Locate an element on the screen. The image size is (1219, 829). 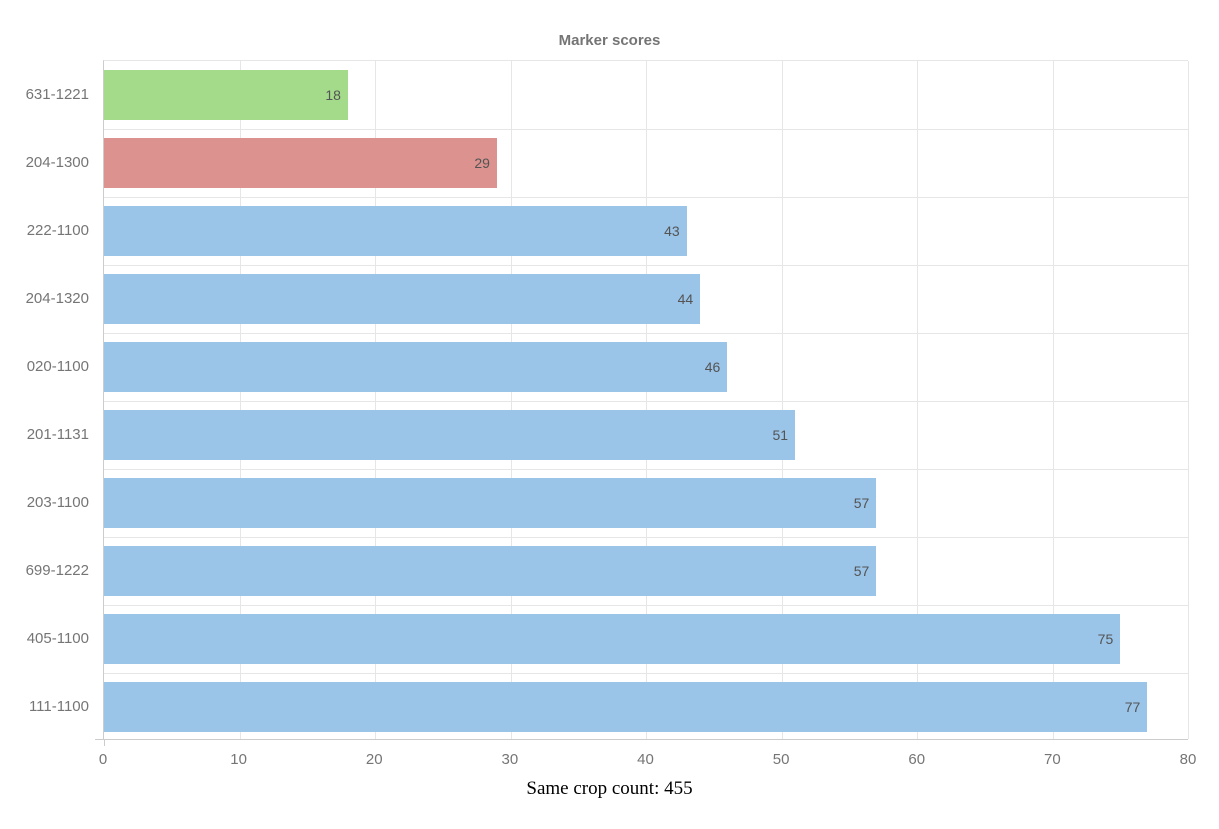
category-label: 204-1300 is located at coordinates (57, 162).